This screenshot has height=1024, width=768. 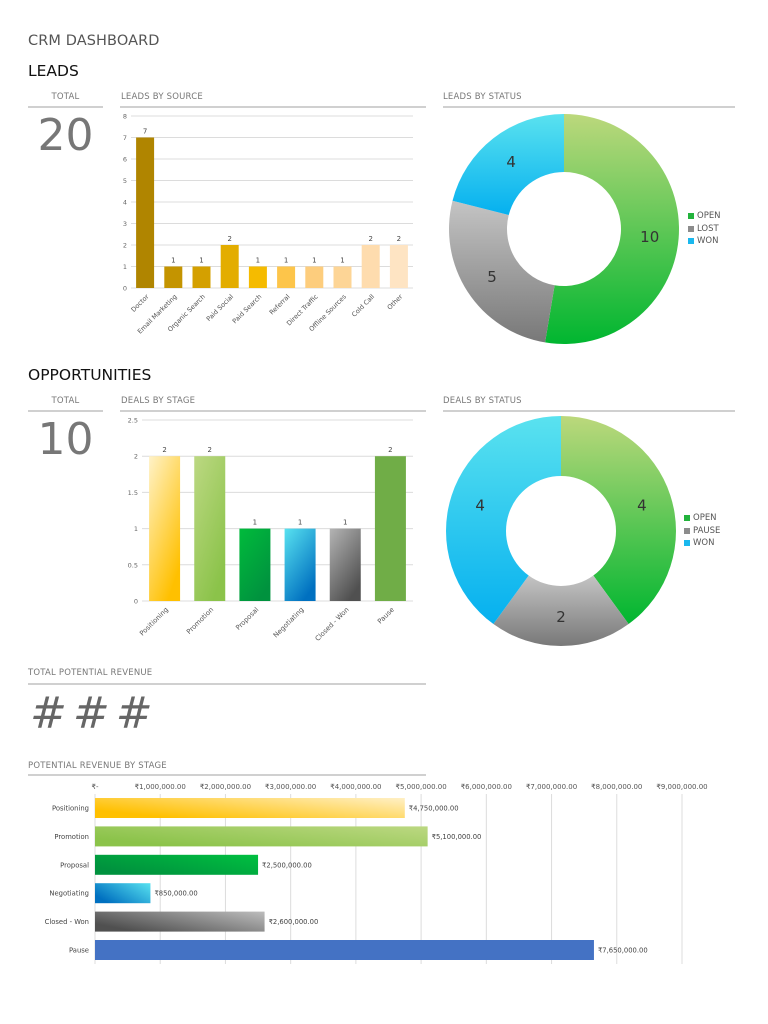 What do you see at coordinates (257, 277) in the screenshot?
I see `bar-paid-search` at bounding box center [257, 277].